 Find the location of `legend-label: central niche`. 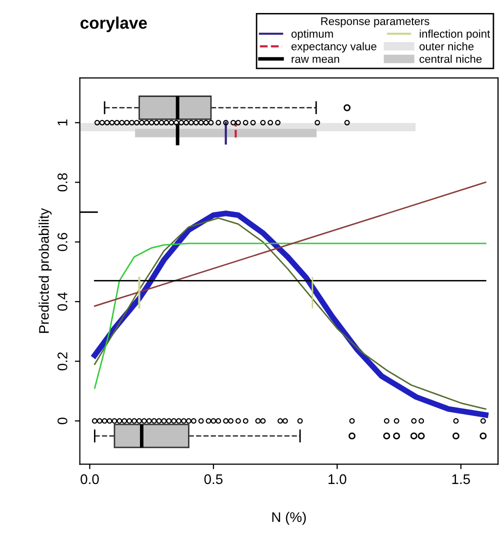

legend-label: central niche is located at coordinates (451, 58).